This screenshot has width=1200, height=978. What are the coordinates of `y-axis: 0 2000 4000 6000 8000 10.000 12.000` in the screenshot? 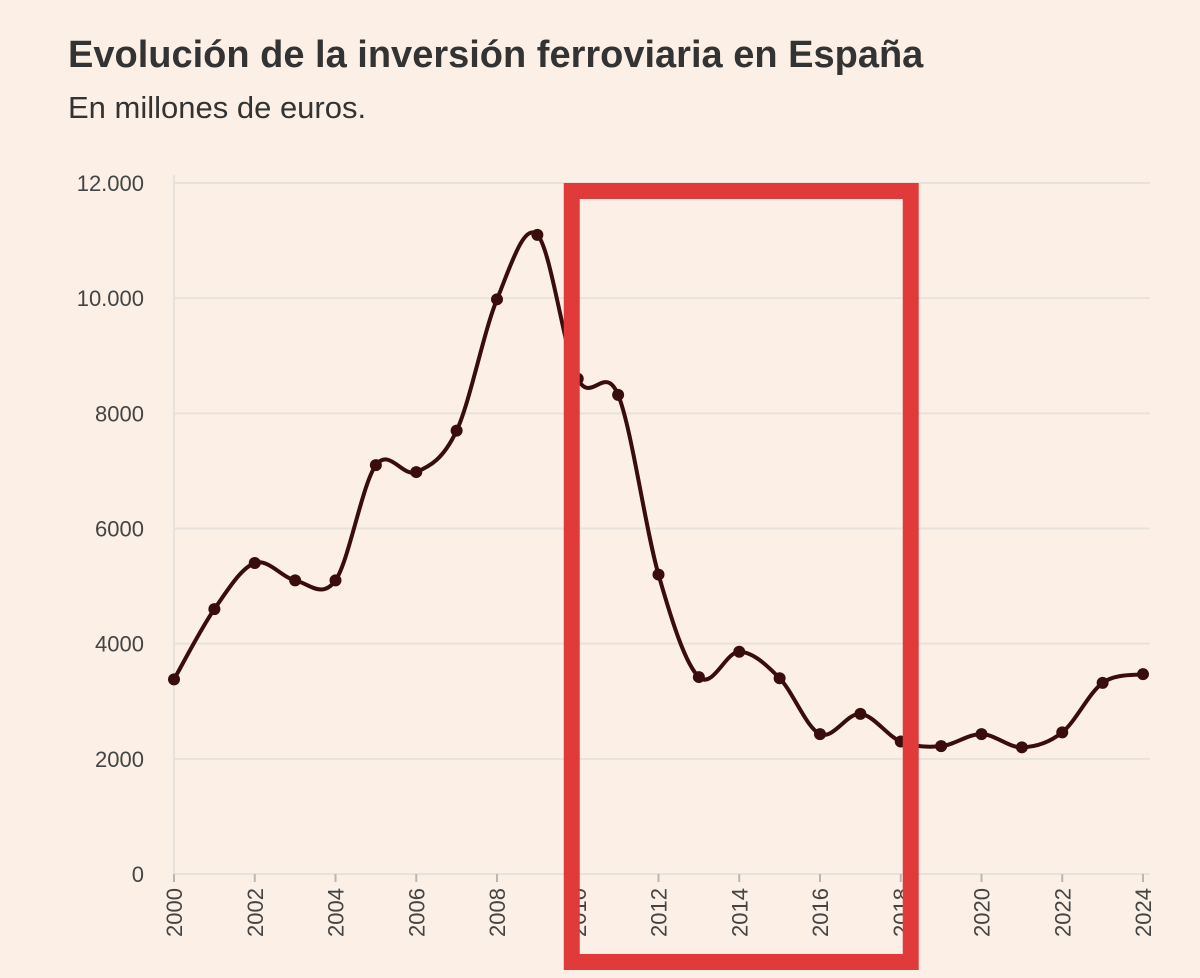 It's located at (126, 529).